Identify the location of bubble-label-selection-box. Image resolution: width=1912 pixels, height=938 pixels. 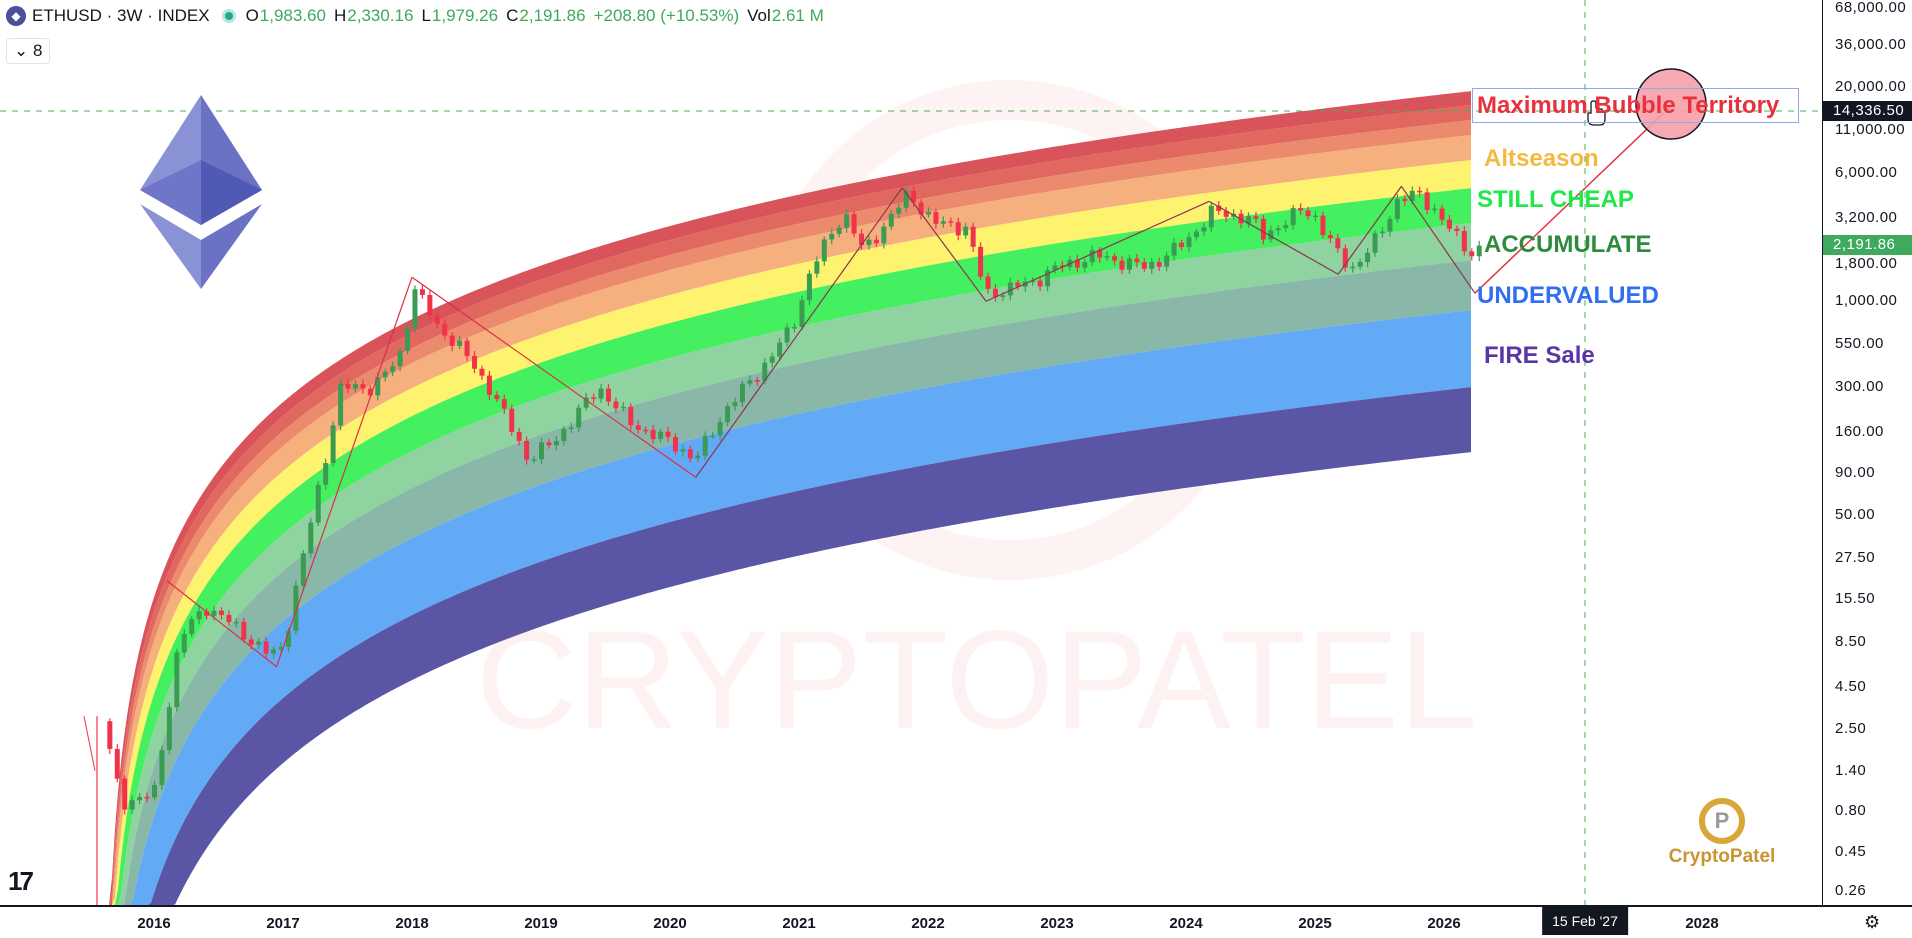
(1635, 105).